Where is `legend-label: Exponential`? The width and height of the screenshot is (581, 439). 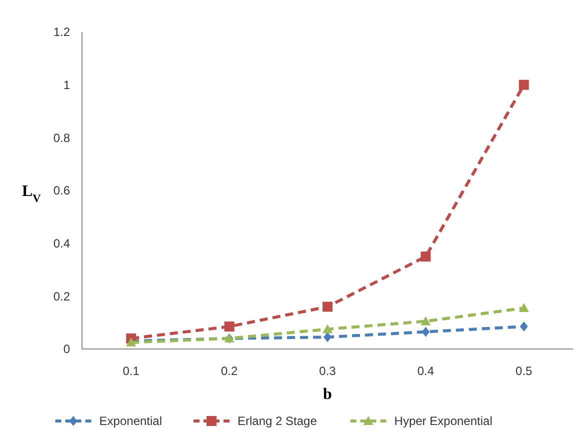 legend-label: Exponential is located at coordinates (130, 421).